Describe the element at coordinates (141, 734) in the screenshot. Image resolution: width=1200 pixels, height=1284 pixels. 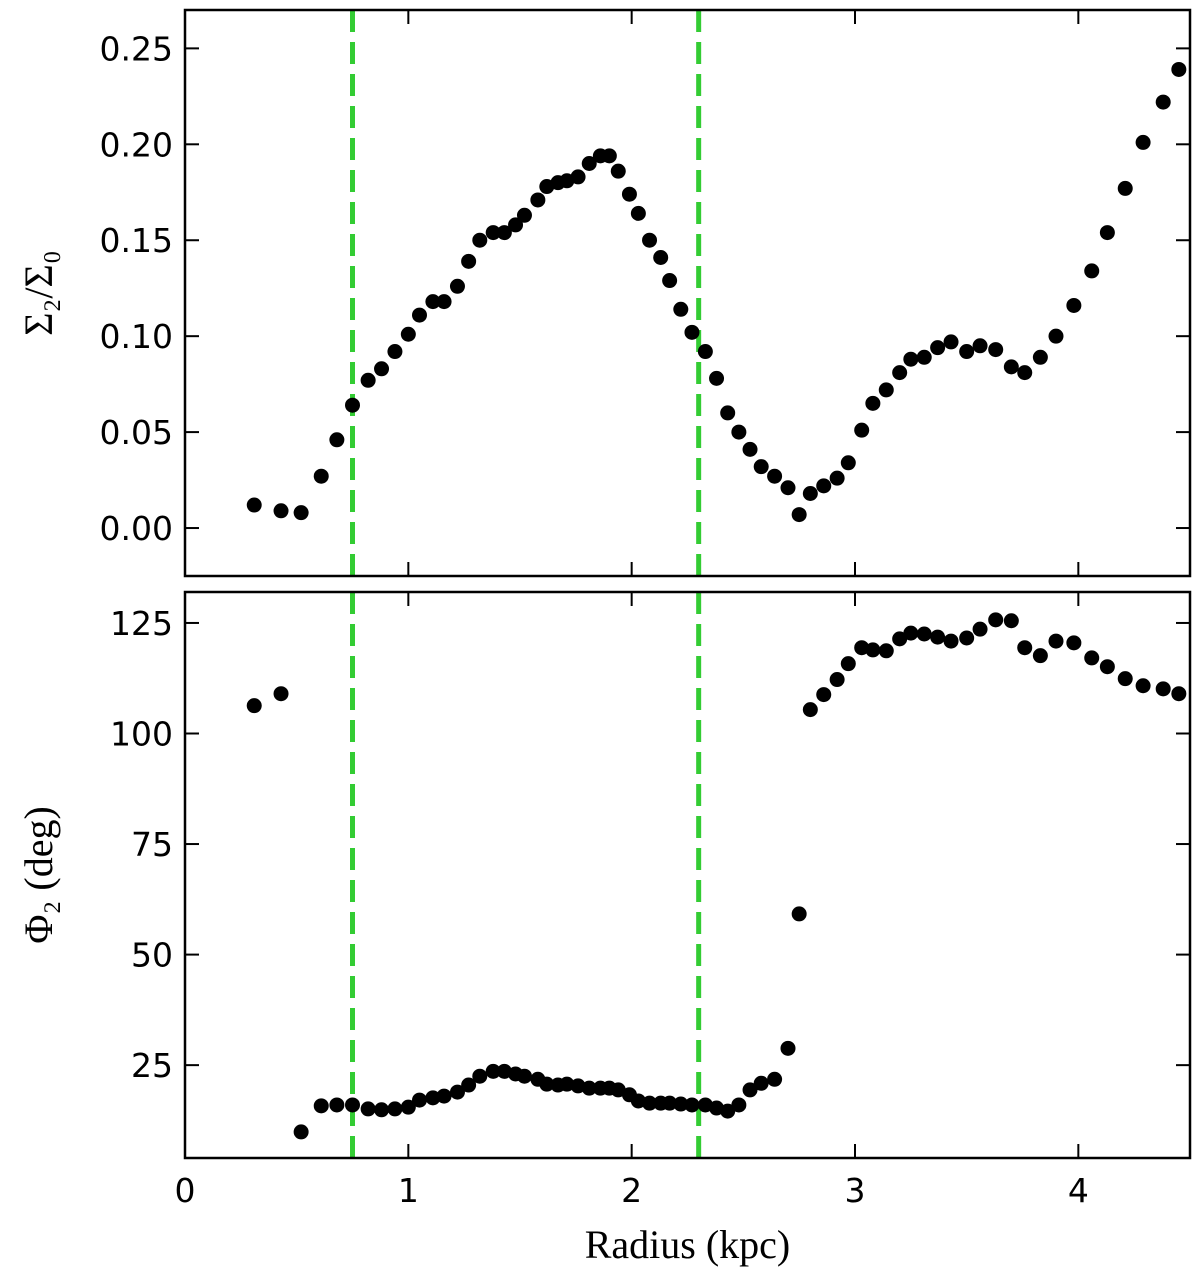
I see `y-tick-label: 100` at that location.